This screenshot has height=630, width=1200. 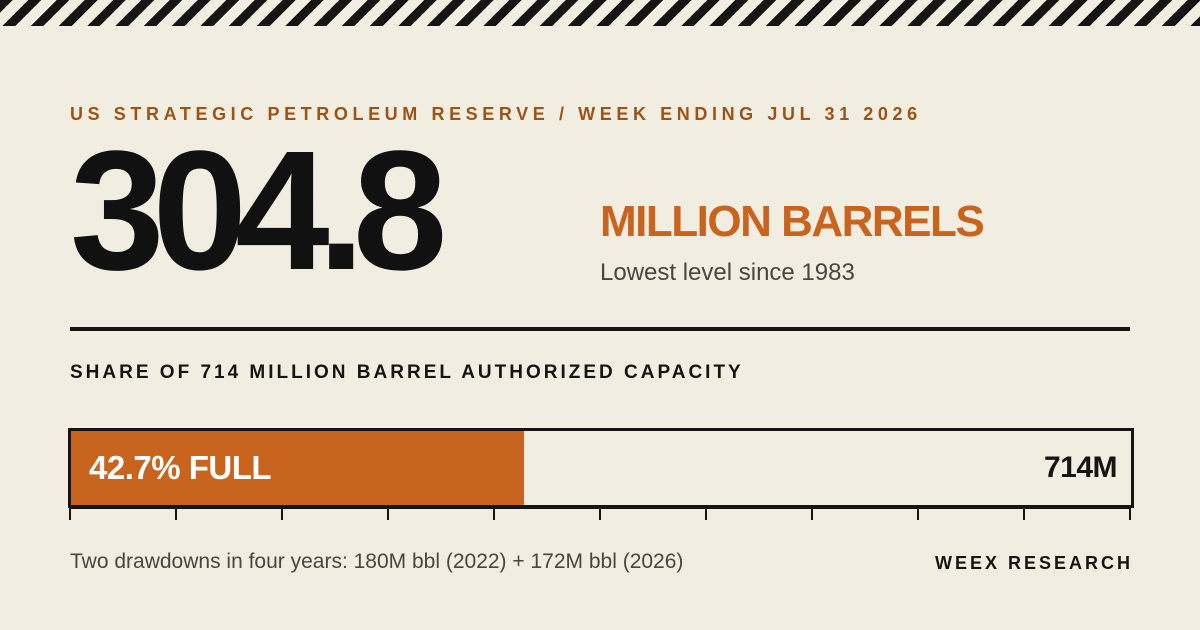 What do you see at coordinates (1080, 467) in the screenshot?
I see `capacity-total-label: 714M` at bounding box center [1080, 467].